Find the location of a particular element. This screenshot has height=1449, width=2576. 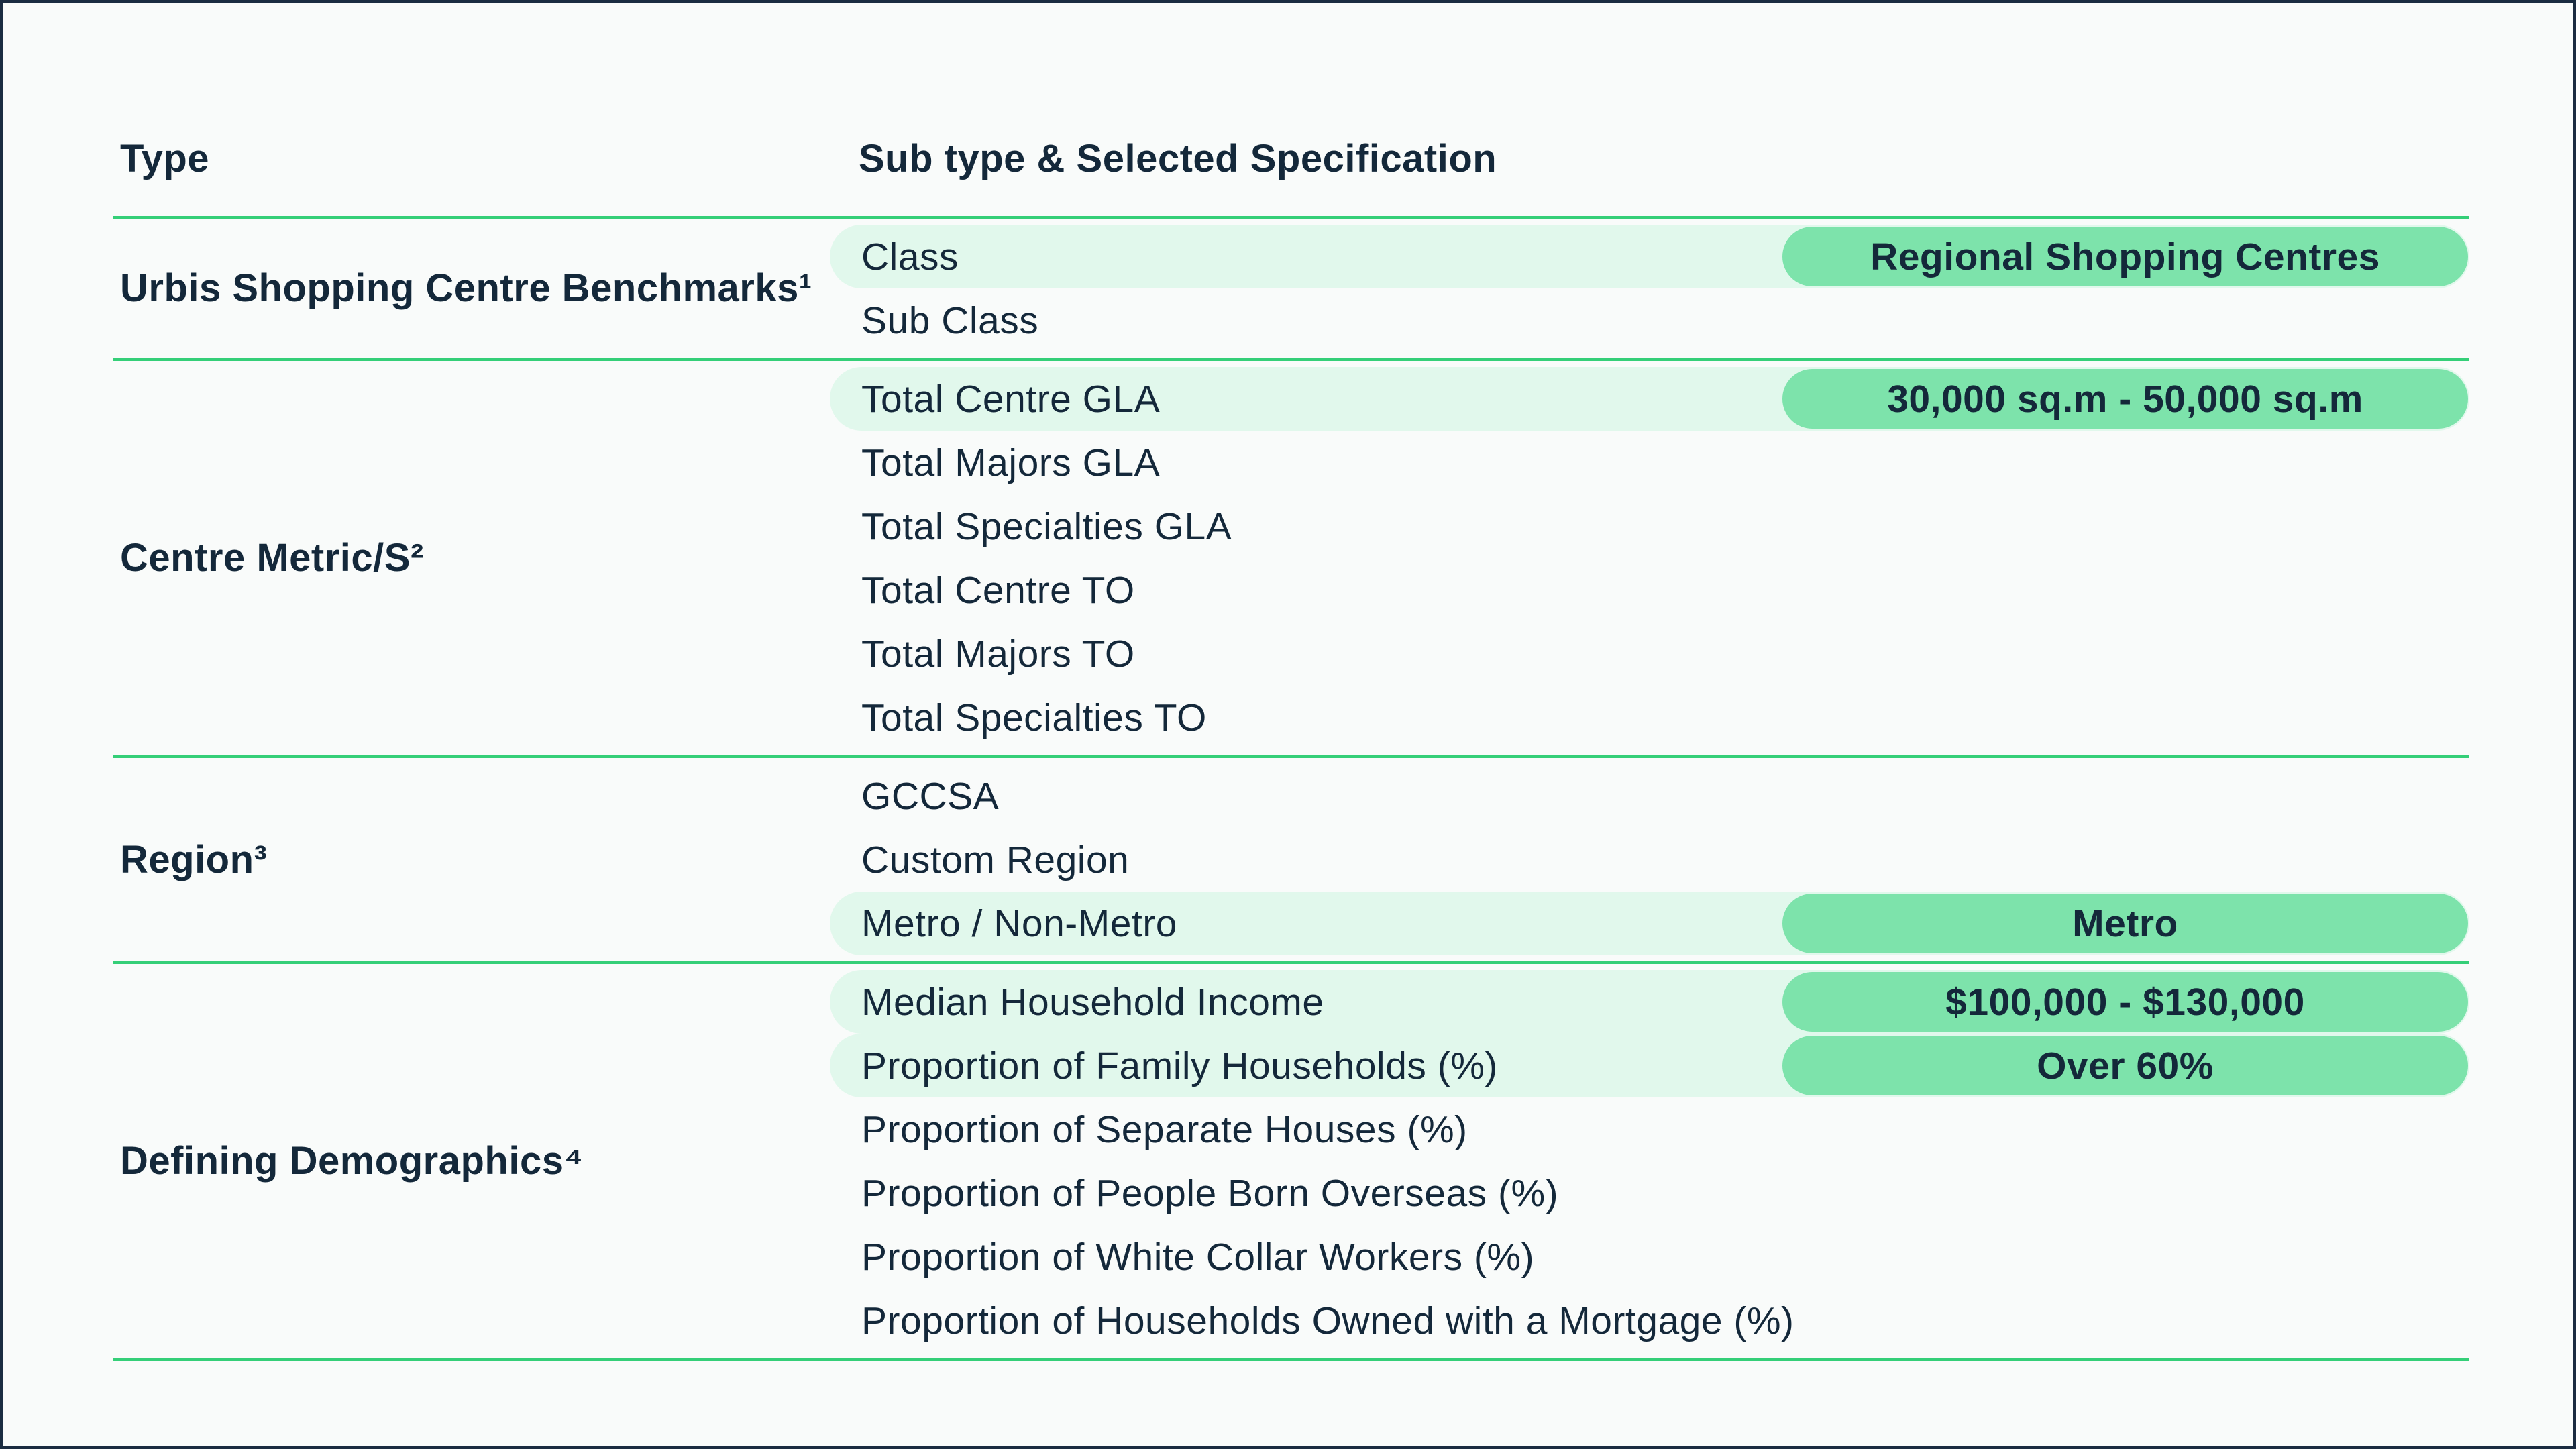

section-label: Defining Demographics⁴ is located at coordinates (352, 1161).